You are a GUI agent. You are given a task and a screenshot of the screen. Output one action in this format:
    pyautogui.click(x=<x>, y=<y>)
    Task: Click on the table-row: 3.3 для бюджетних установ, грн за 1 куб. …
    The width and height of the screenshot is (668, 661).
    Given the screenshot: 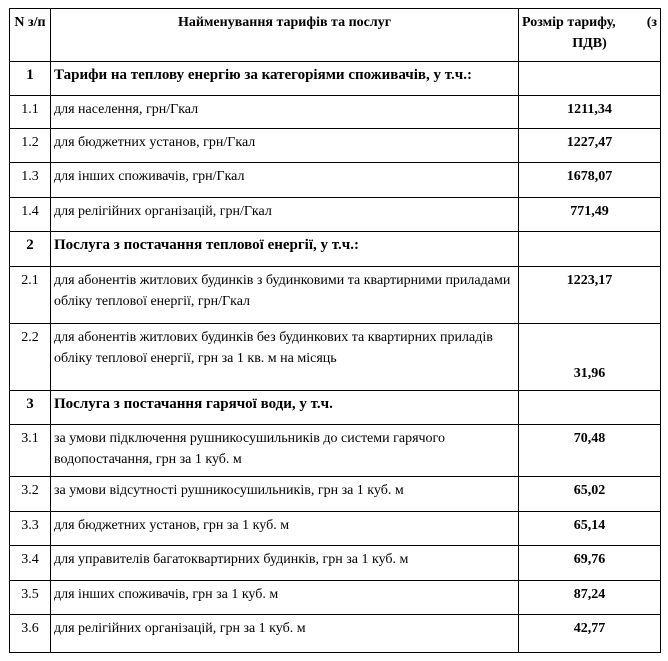 What is the action you would take?
    pyautogui.click(x=335, y=528)
    